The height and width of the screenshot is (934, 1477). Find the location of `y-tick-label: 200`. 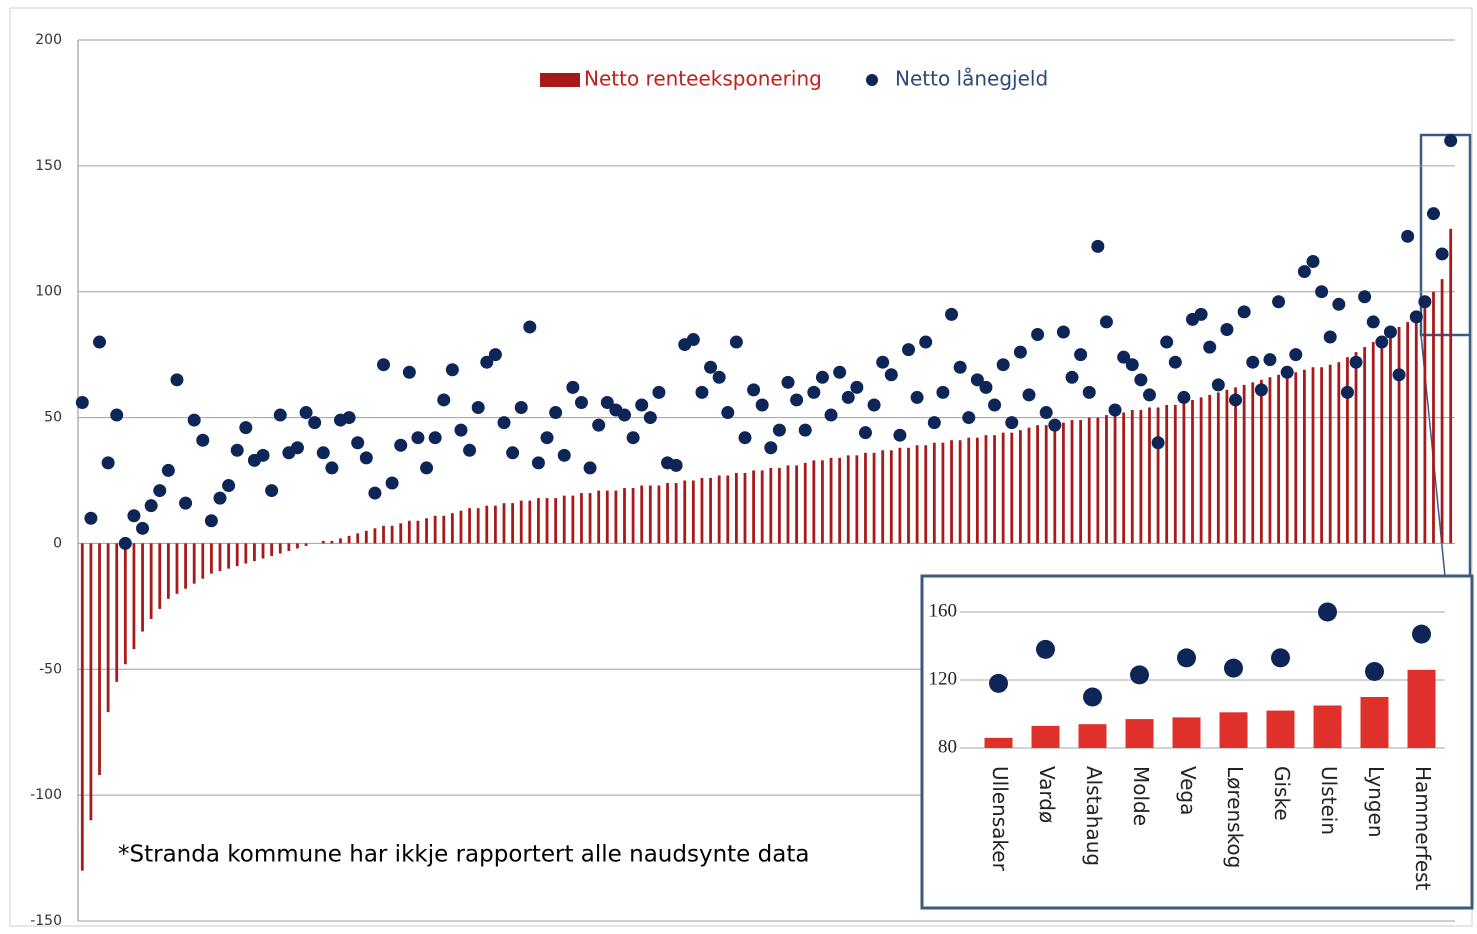

y-tick-label: 200 is located at coordinates (48, 40).